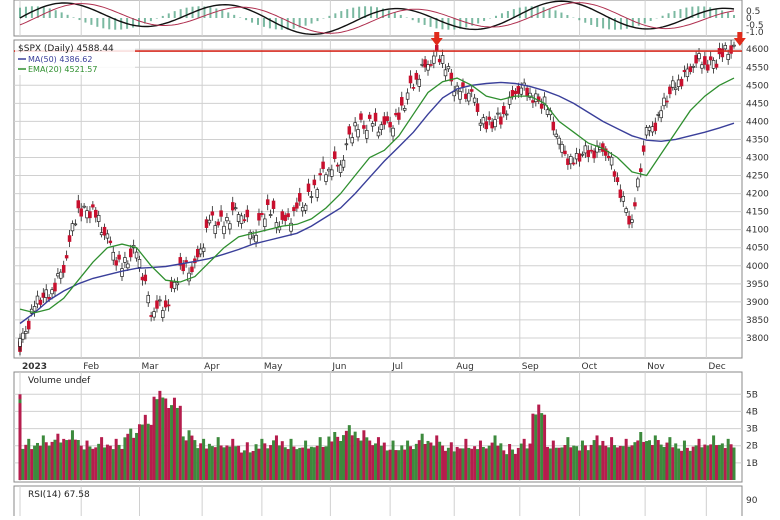 The width and height of the screenshot is (780, 520). I want to click on price-tick-label: 4550, so click(757, 68).